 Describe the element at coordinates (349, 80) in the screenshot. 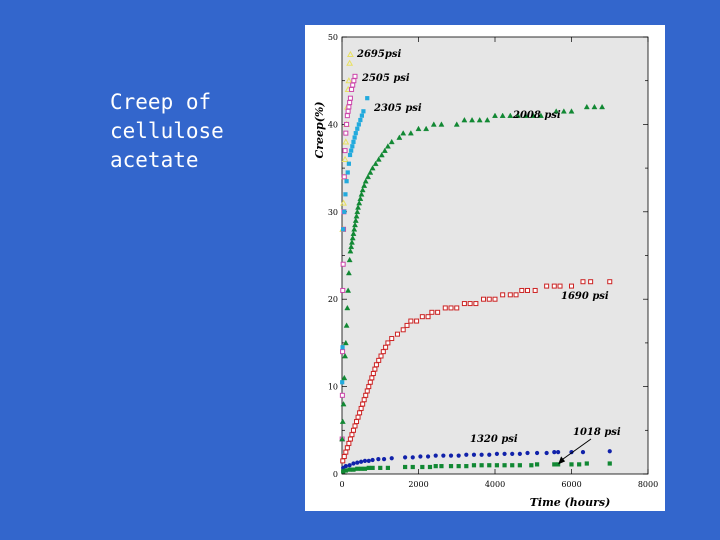

I see `data-point-2695psi` at that location.